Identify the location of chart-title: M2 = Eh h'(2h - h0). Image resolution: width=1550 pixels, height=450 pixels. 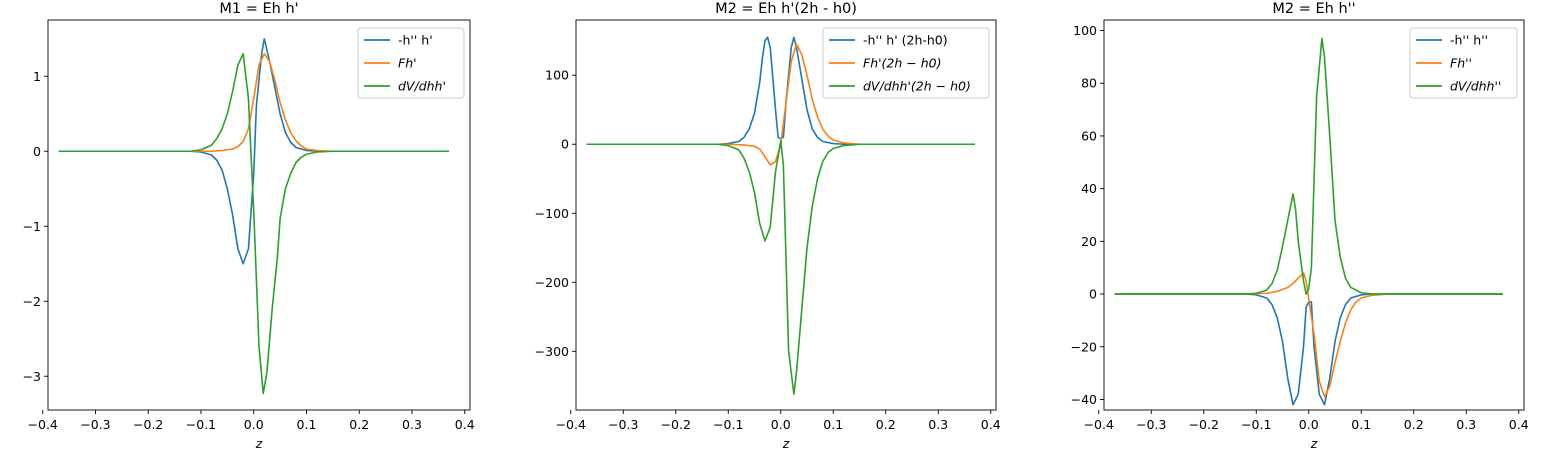
(786, 9).